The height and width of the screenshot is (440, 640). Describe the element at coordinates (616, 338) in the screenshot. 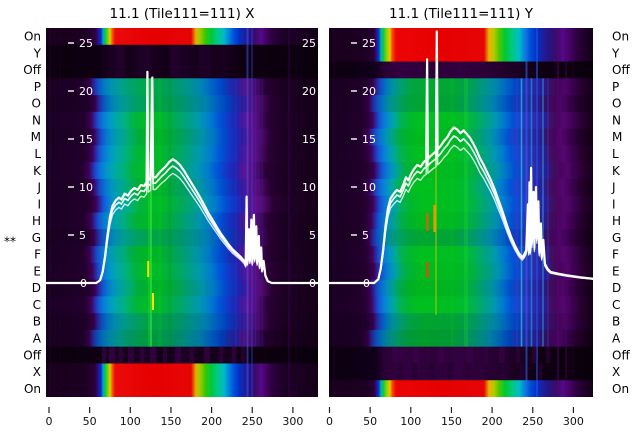

I see `row-label-right: A` at that location.